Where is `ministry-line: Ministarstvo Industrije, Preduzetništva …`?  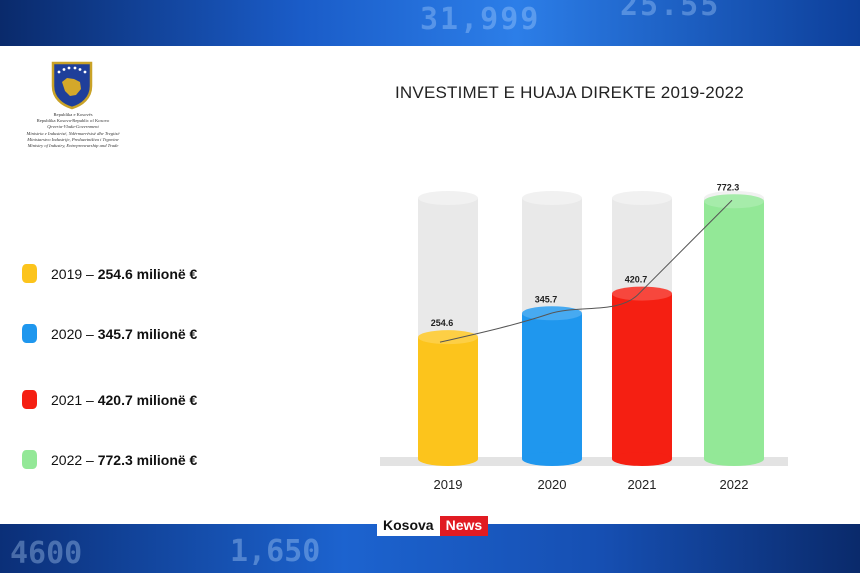 ministry-line: Ministarstvo Industrije, Preduzetništva … is located at coordinates (73, 139).